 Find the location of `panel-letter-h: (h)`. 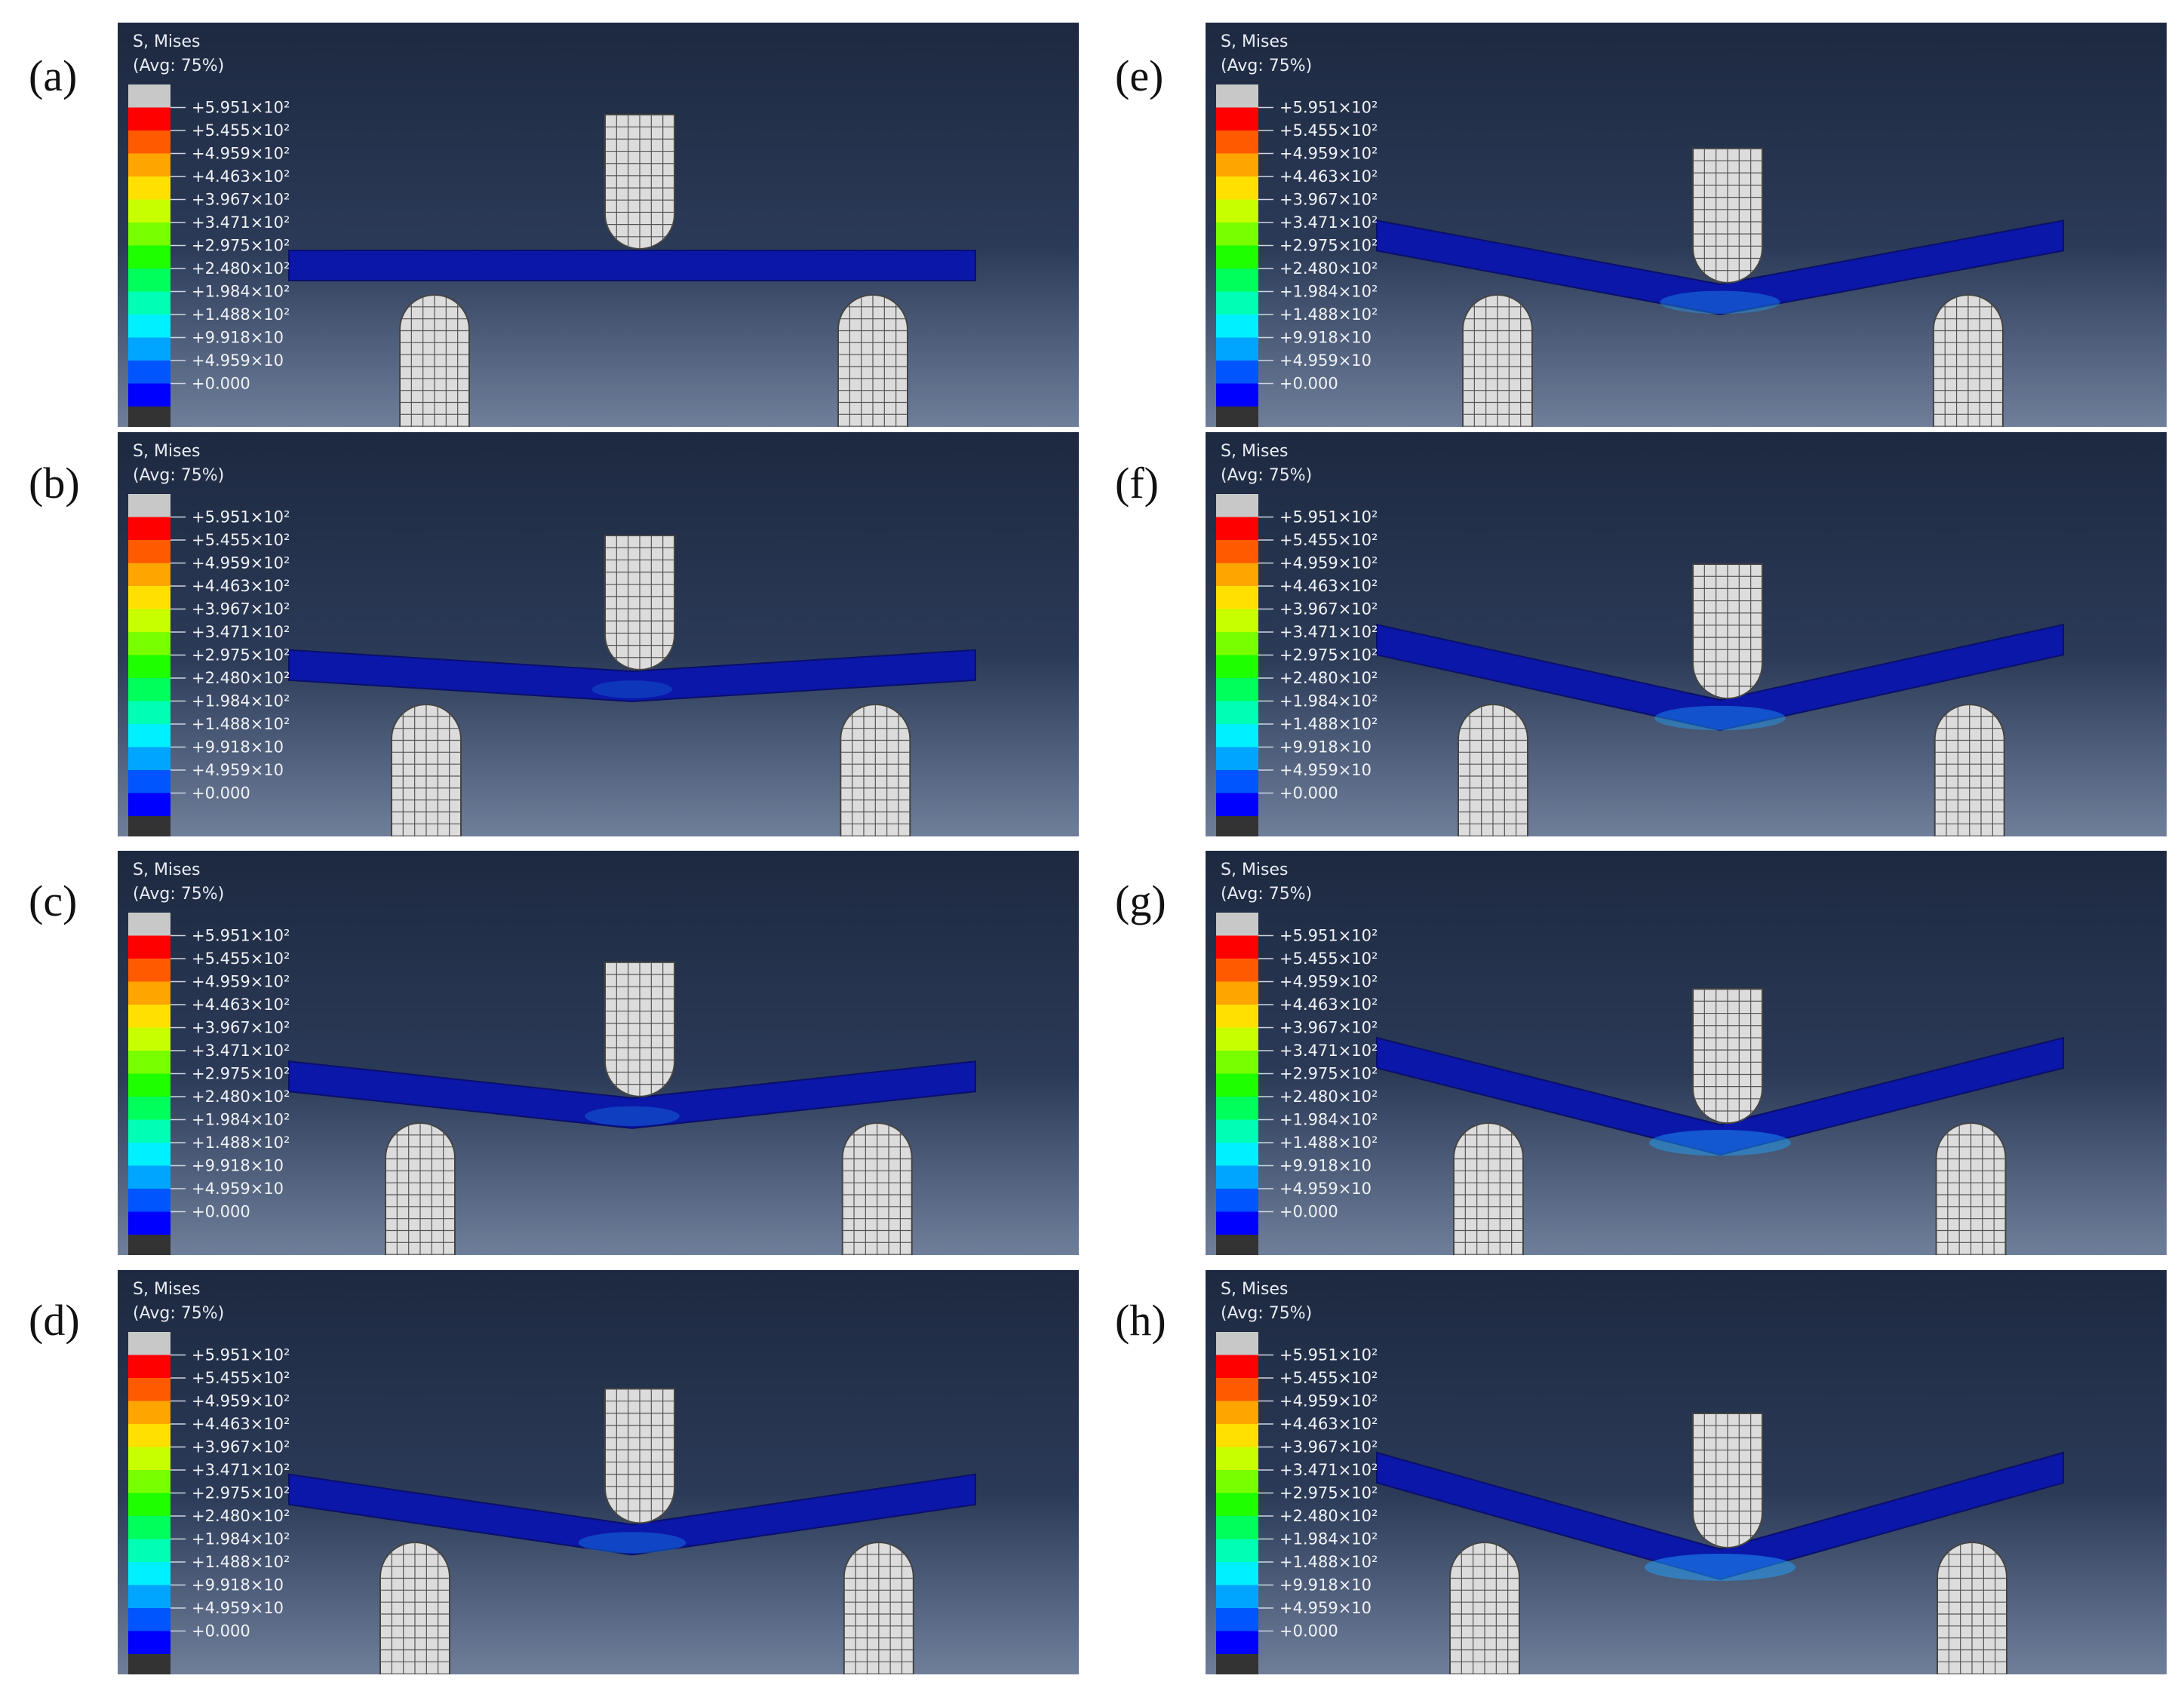

panel-letter-h: (h) is located at coordinates (1140, 1321).